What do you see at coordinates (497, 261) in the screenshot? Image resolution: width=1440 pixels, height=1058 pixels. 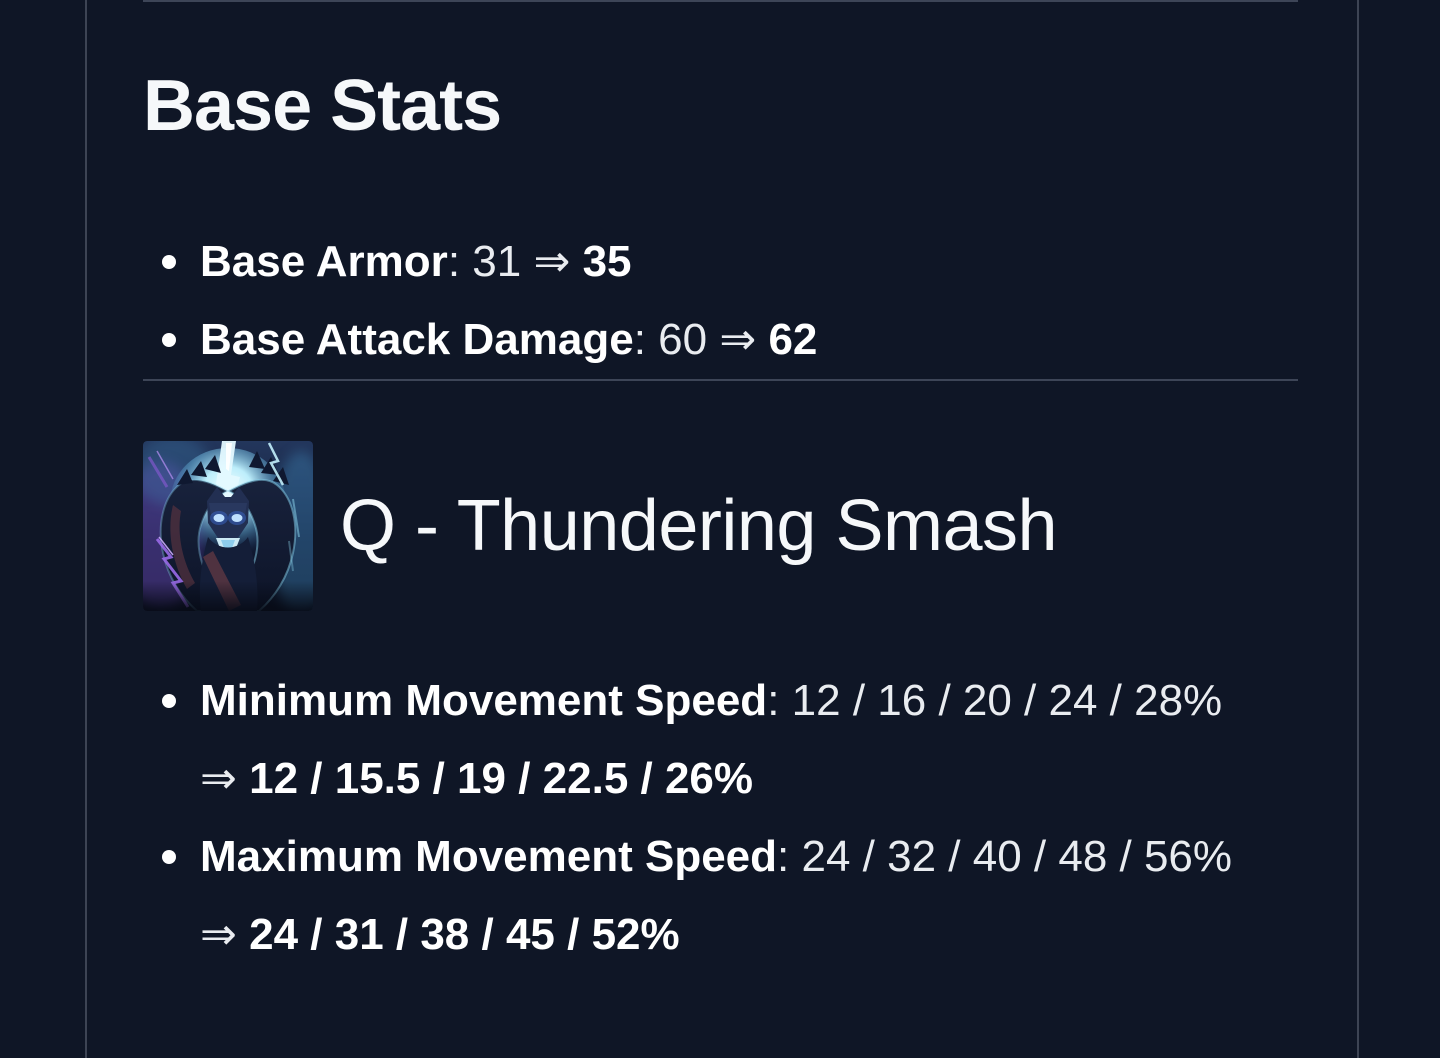 I see `old-value: 31` at bounding box center [497, 261].